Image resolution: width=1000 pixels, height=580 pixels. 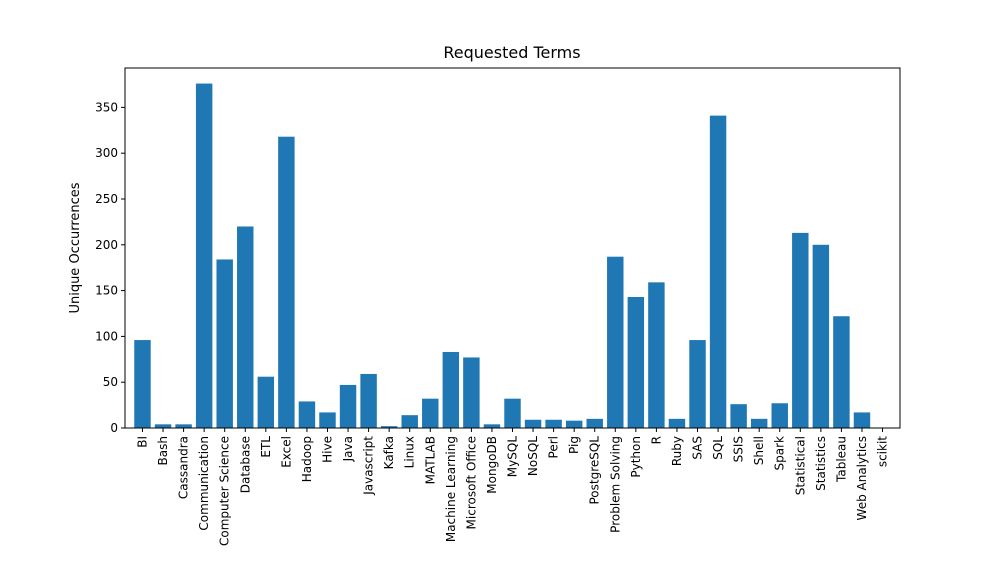 I want to click on x-tick-label: Communication, so click(x=204, y=483).